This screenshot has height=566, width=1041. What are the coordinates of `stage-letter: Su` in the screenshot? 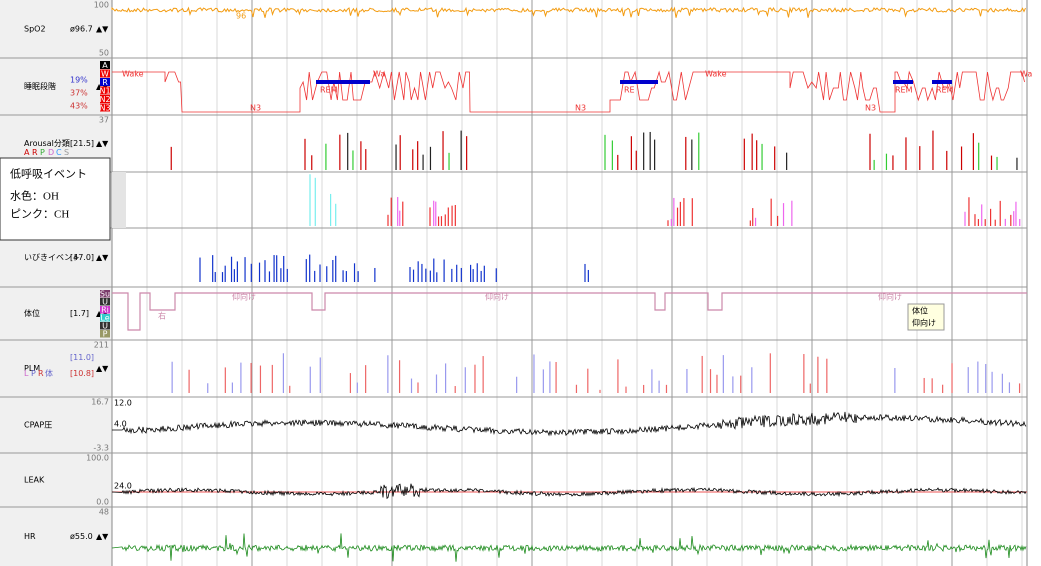 It's located at (105, 294).